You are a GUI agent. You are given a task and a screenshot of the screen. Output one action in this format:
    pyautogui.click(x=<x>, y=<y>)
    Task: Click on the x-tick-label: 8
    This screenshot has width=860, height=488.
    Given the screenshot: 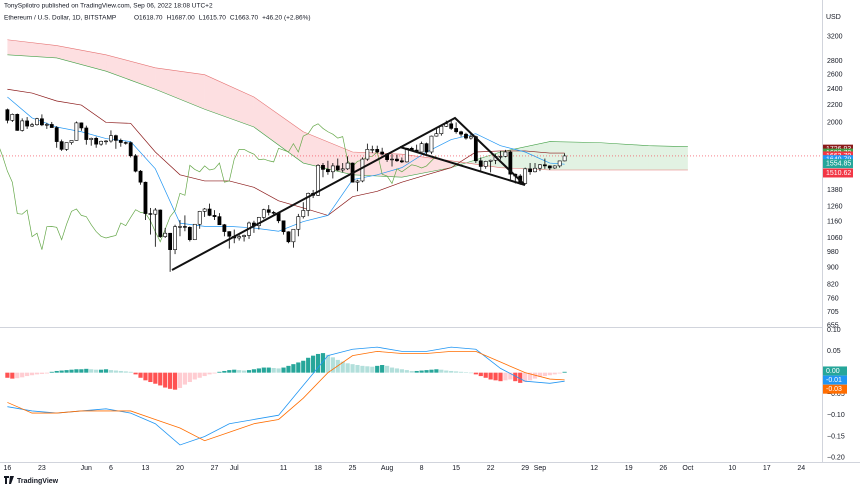 What is the action you would take?
    pyautogui.click(x=422, y=468)
    